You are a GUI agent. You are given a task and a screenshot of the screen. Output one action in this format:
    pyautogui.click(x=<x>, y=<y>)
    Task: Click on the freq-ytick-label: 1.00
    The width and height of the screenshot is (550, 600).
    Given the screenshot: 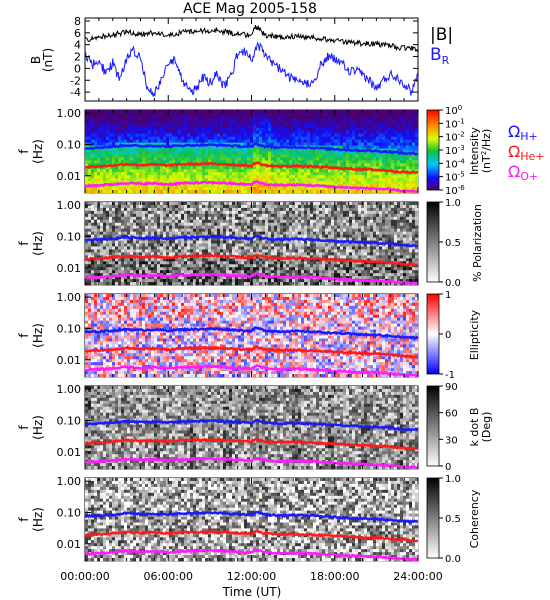 What is the action you would take?
    pyautogui.click(x=69, y=113)
    